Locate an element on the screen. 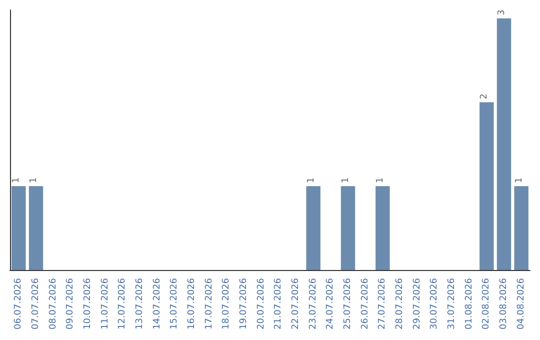 The height and width of the screenshot is (340, 540). x-tick-label: 26.07.2026 is located at coordinates (365, 304).